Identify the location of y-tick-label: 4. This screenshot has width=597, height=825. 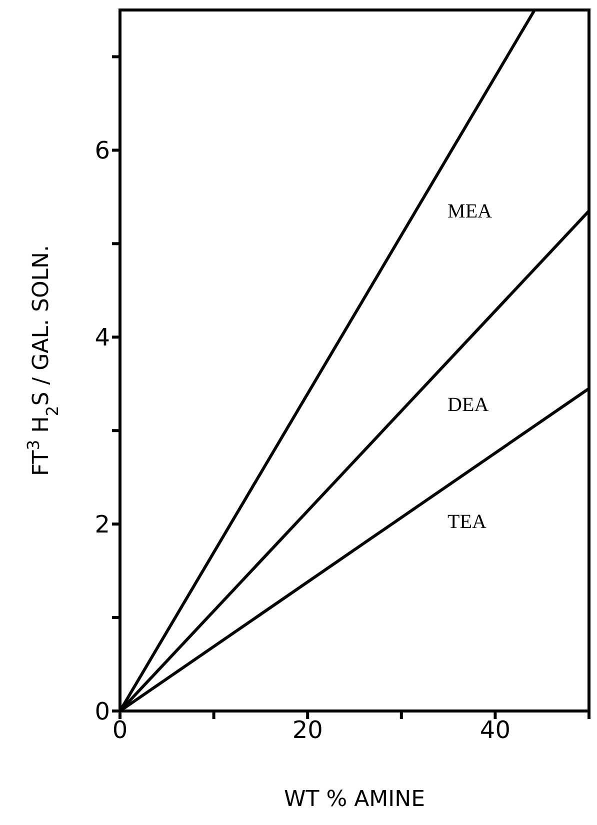
(102, 338).